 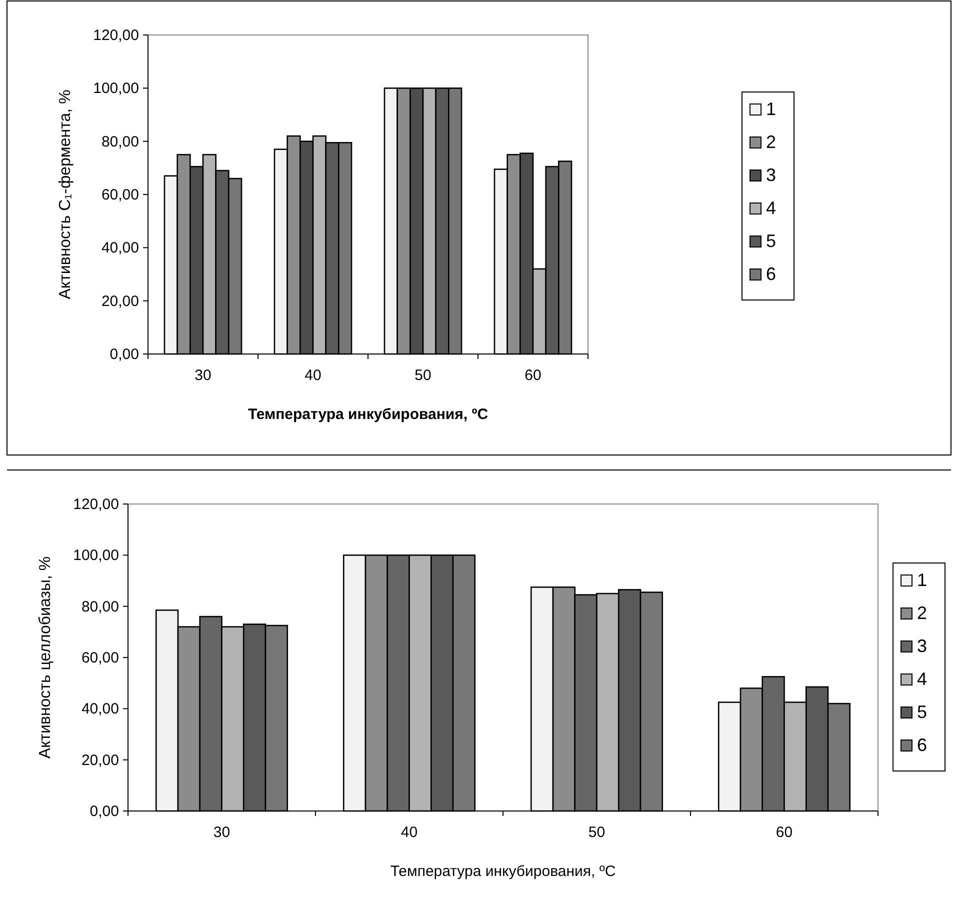 I want to click on y-axis-title: Активность C₁-фермента, %, so click(x=65, y=195).